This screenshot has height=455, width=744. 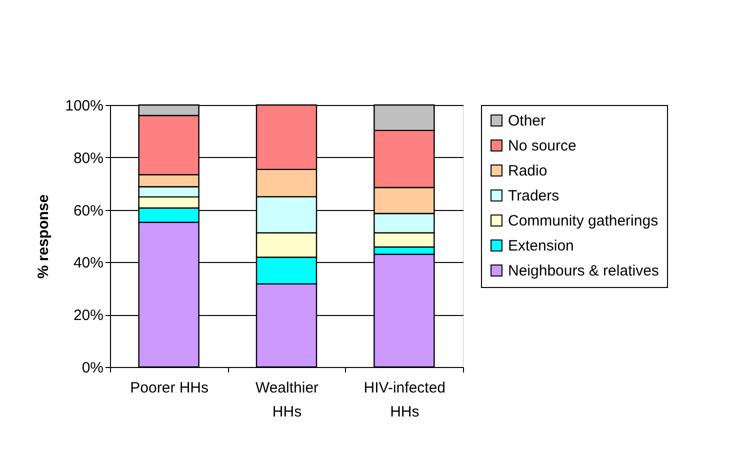 I want to click on y-tick-label: 40%, so click(x=88, y=263).